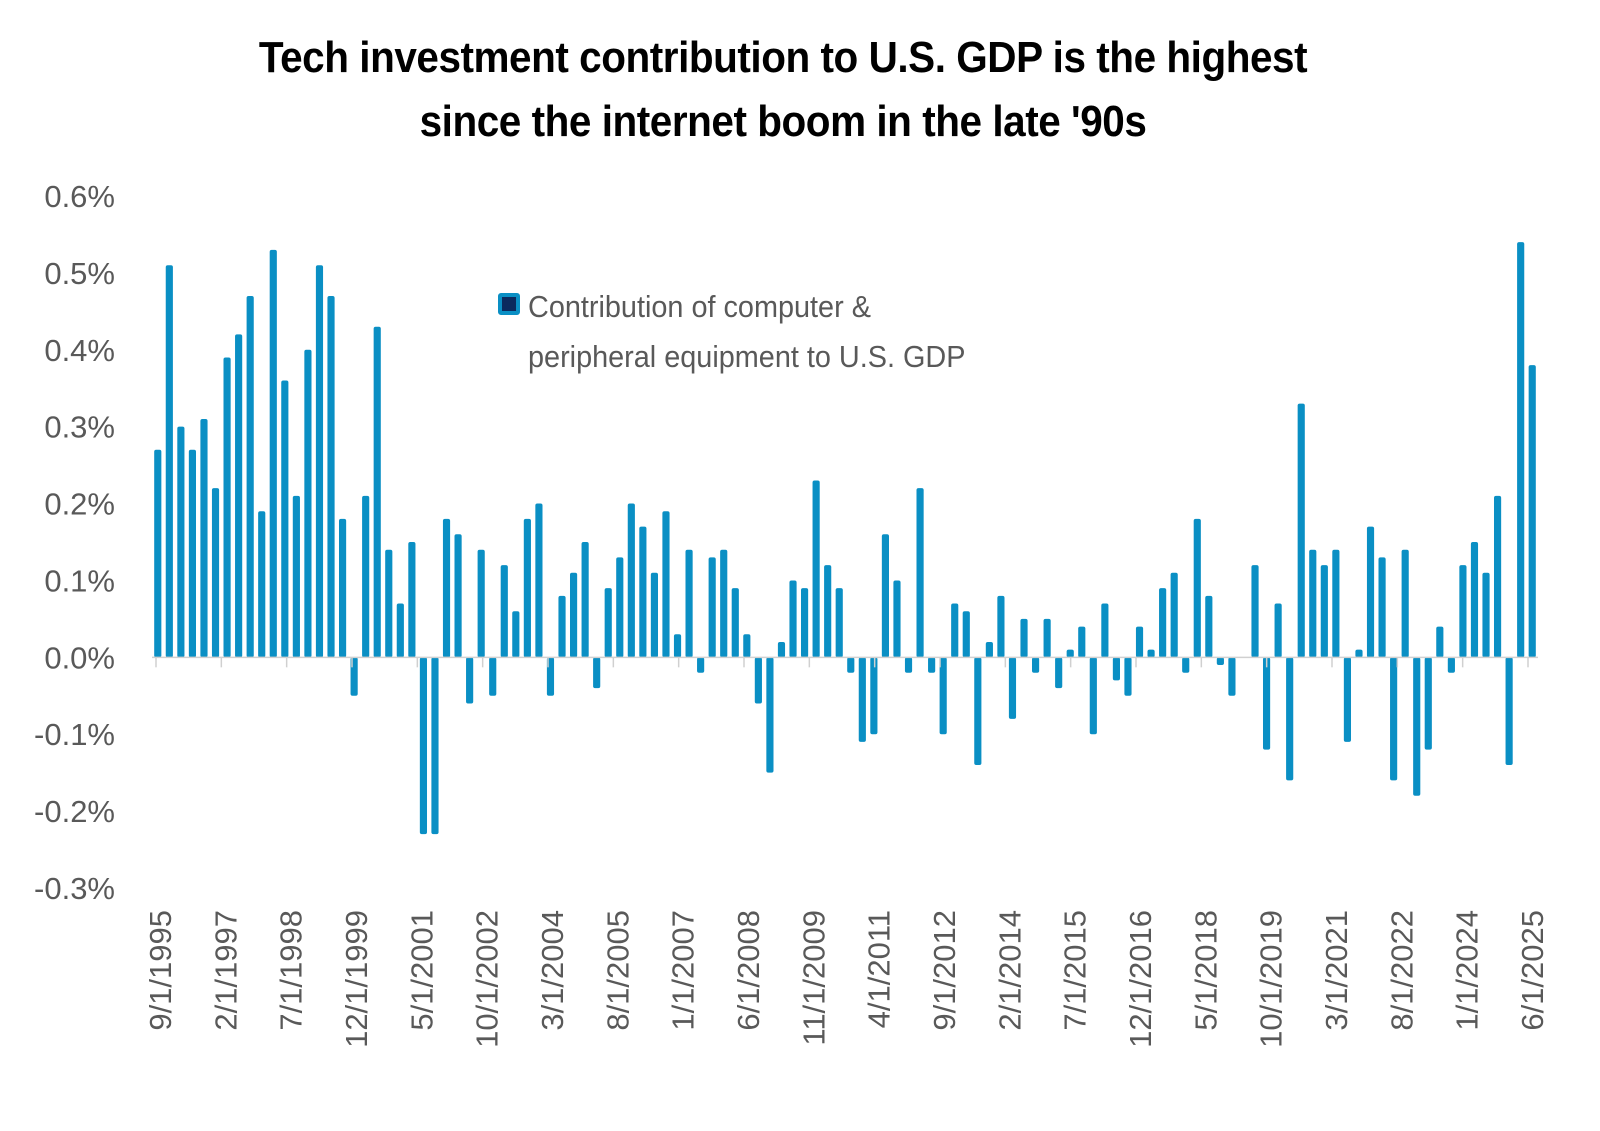 The width and height of the screenshot is (1600, 1131). What do you see at coordinates (944, 970) in the screenshot?
I see `x-tick-label: 9/1/2012` at bounding box center [944, 970].